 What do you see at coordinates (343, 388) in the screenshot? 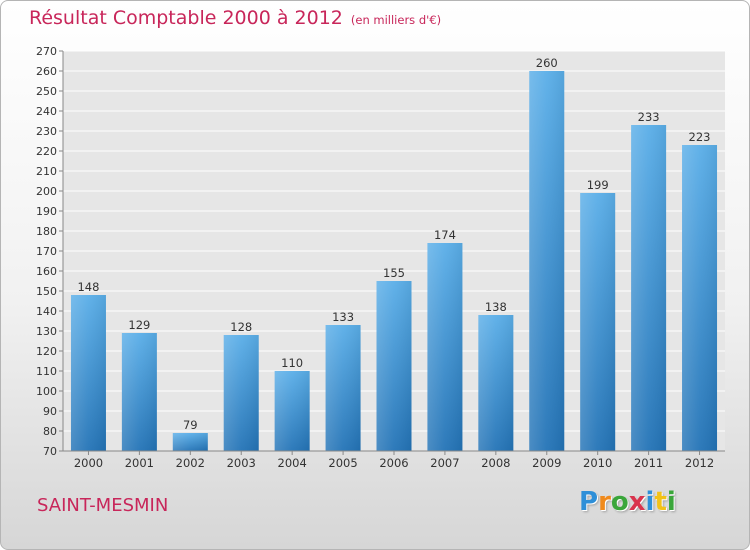
I see `bar-sheen-2005` at bounding box center [343, 388].